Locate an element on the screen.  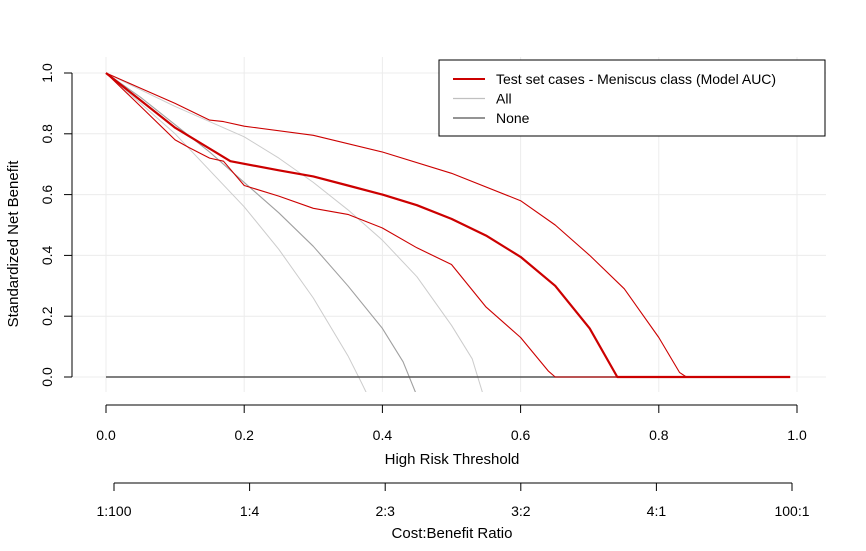
x-tick-label-5: 1.0 is located at coordinates (797, 435).